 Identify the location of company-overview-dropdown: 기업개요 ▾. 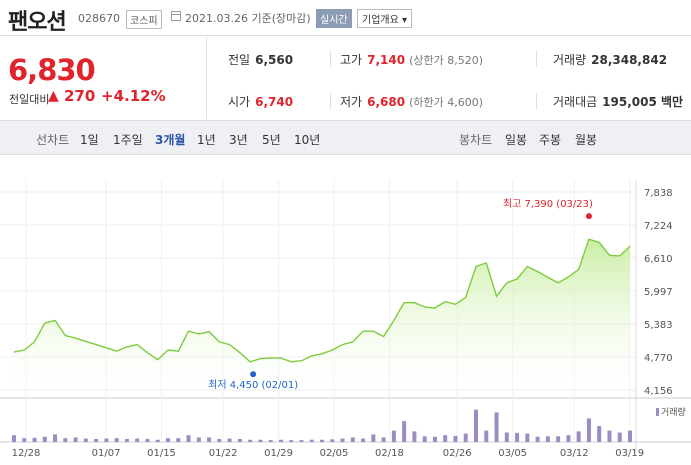
(384, 18).